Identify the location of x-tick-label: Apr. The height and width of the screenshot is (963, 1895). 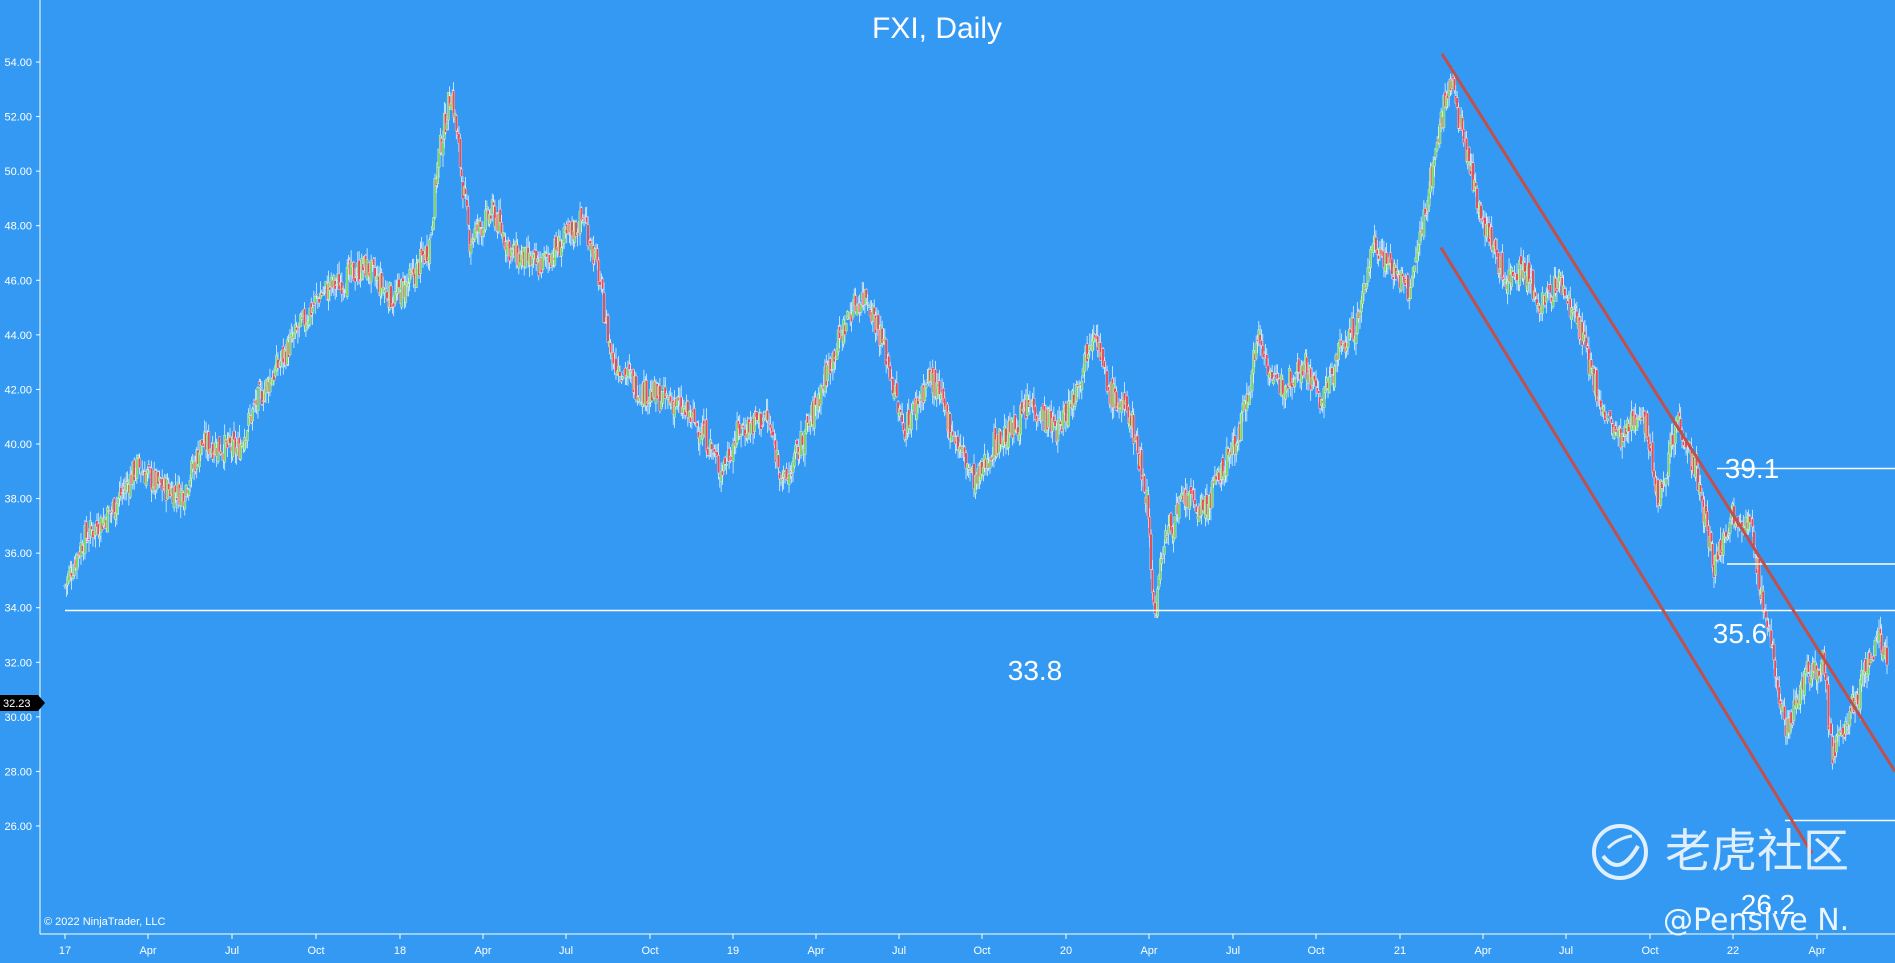
(1148, 951).